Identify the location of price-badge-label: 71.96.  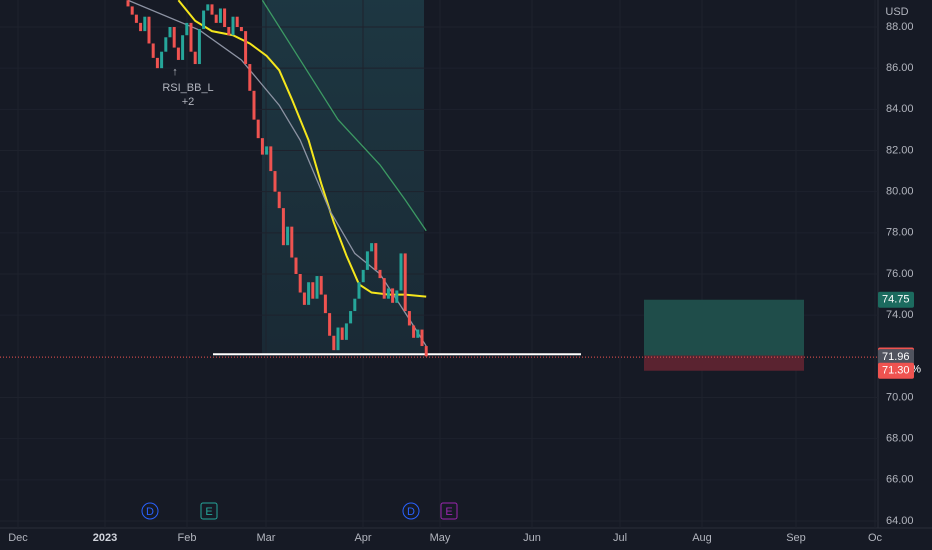
(896, 357).